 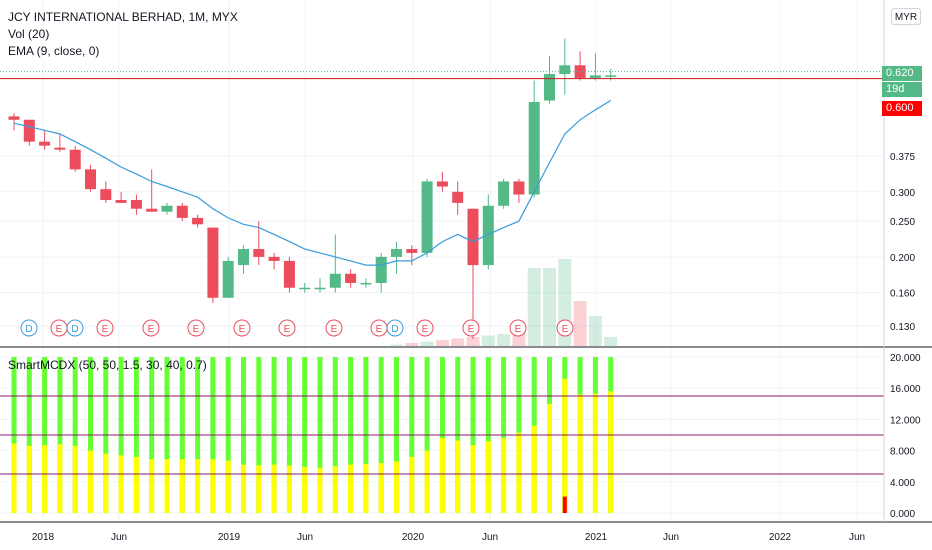 What do you see at coordinates (902, 483) in the screenshot?
I see `indicator-tick-label: 4.000` at bounding box center [902, 483].